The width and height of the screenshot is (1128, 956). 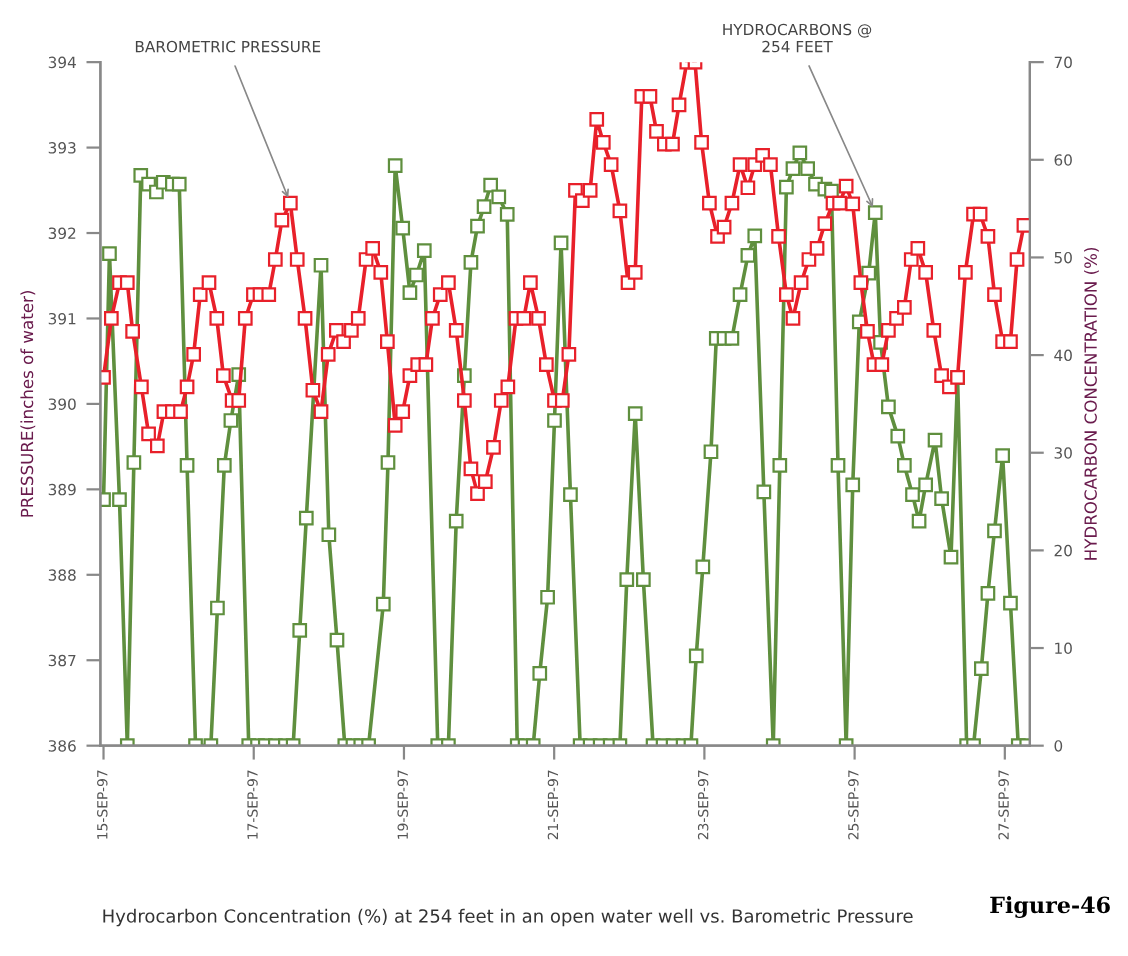 What do you see at coordinates (508, 917) in the screenshot?
I see `text: Hydrocarbon Concentration (%) at 254 feet in an open water well vs. Barometric Pressure` at bounding box center [508, 917].